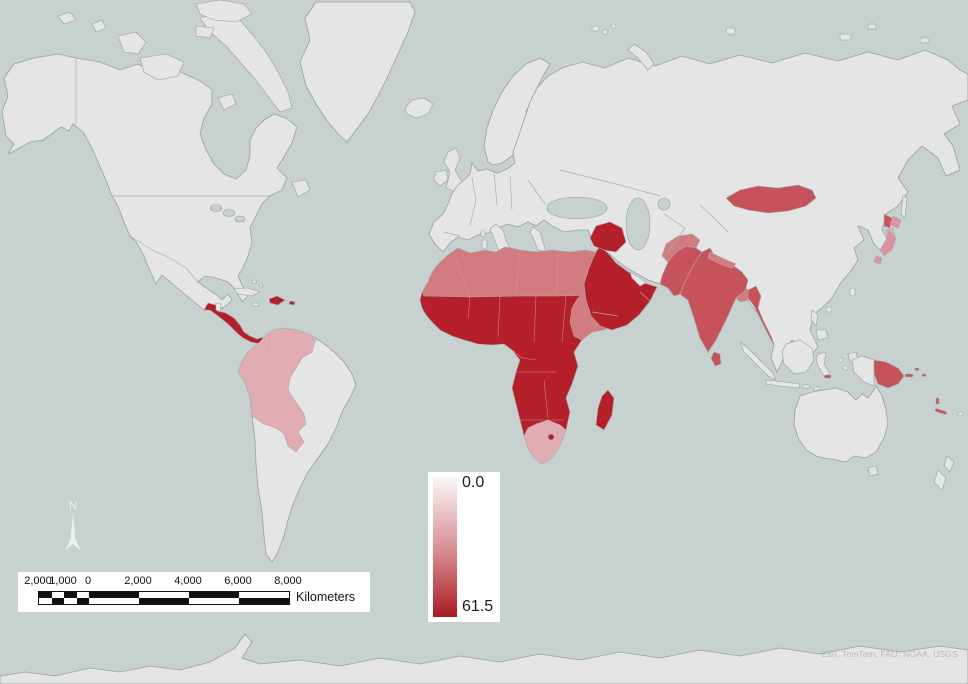 The height and width of the screenshot is (684, 968). Describe the element at coordinates (188, 581) in the screenshot. I see `scale-tick-label: 4,000` at that location.